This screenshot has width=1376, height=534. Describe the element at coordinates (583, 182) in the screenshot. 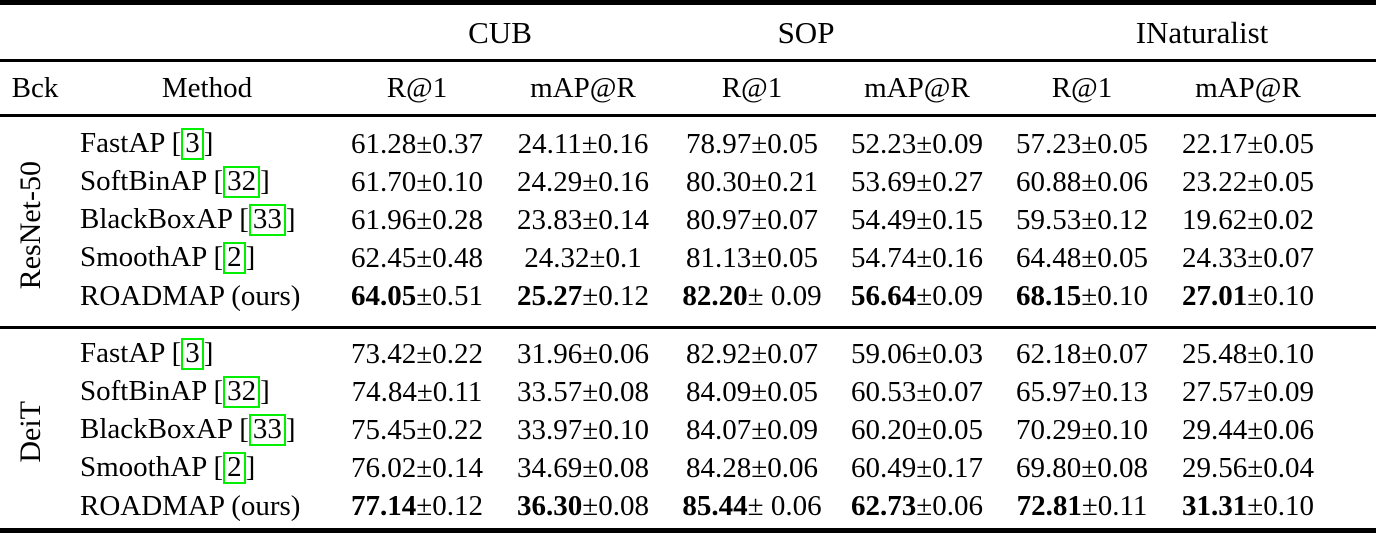

I see `value-cub-mapr: 24.29±0.16` at that location.